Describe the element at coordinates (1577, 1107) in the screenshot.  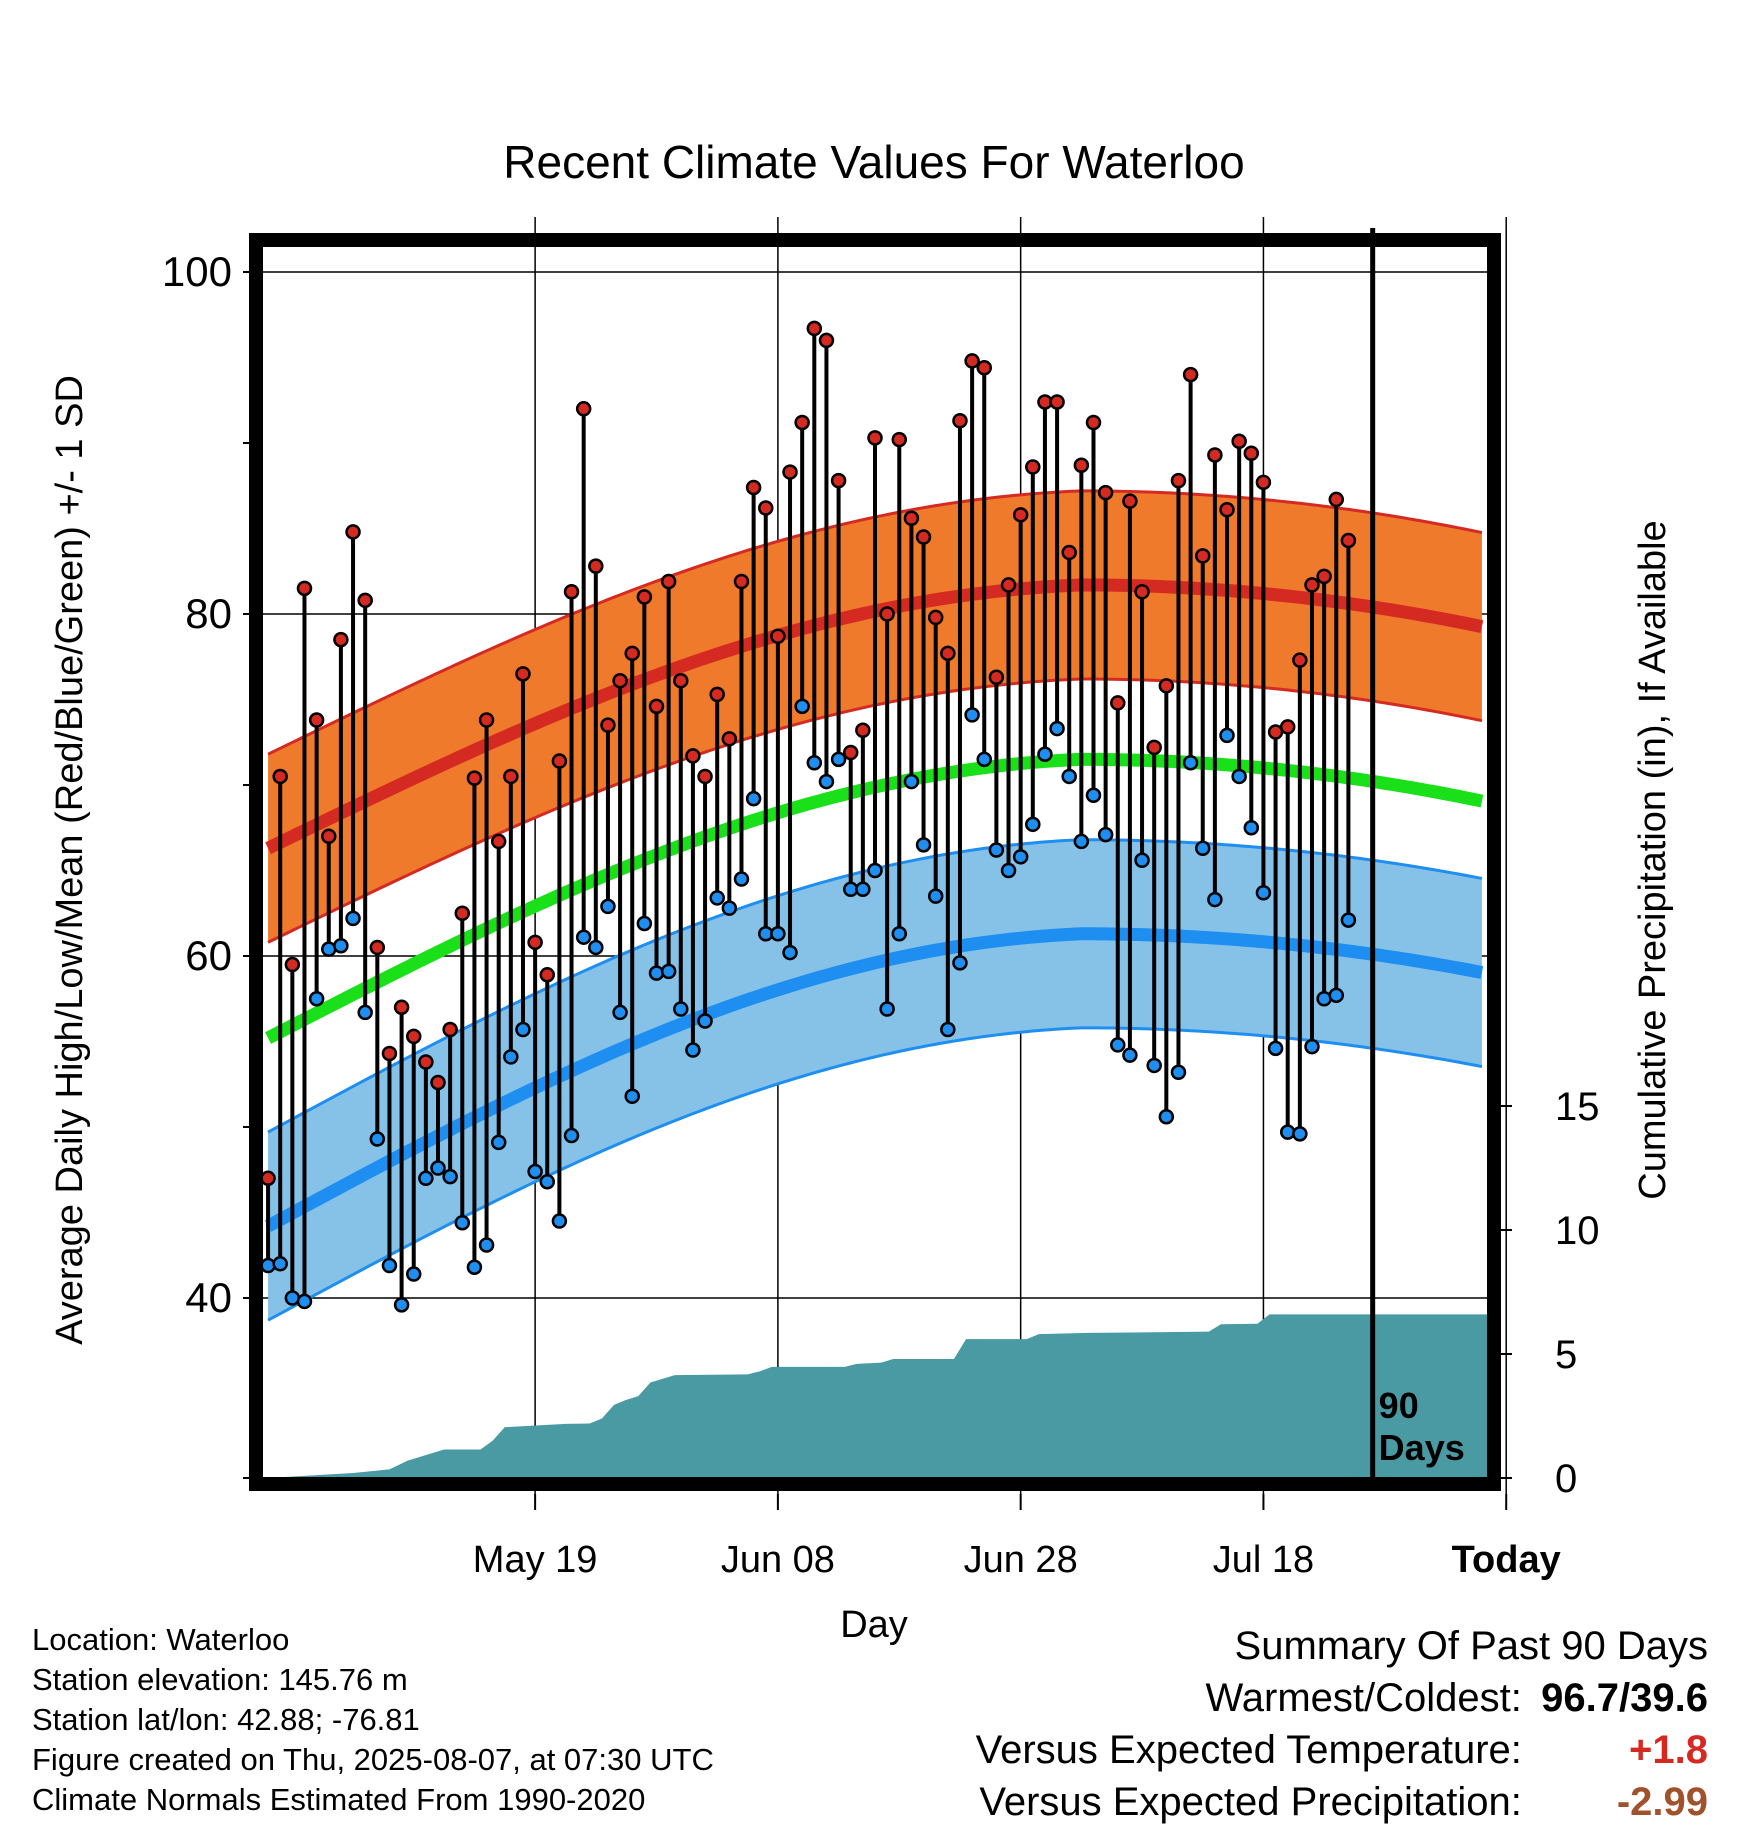
I see `y2-tick-label: 15` at that location.